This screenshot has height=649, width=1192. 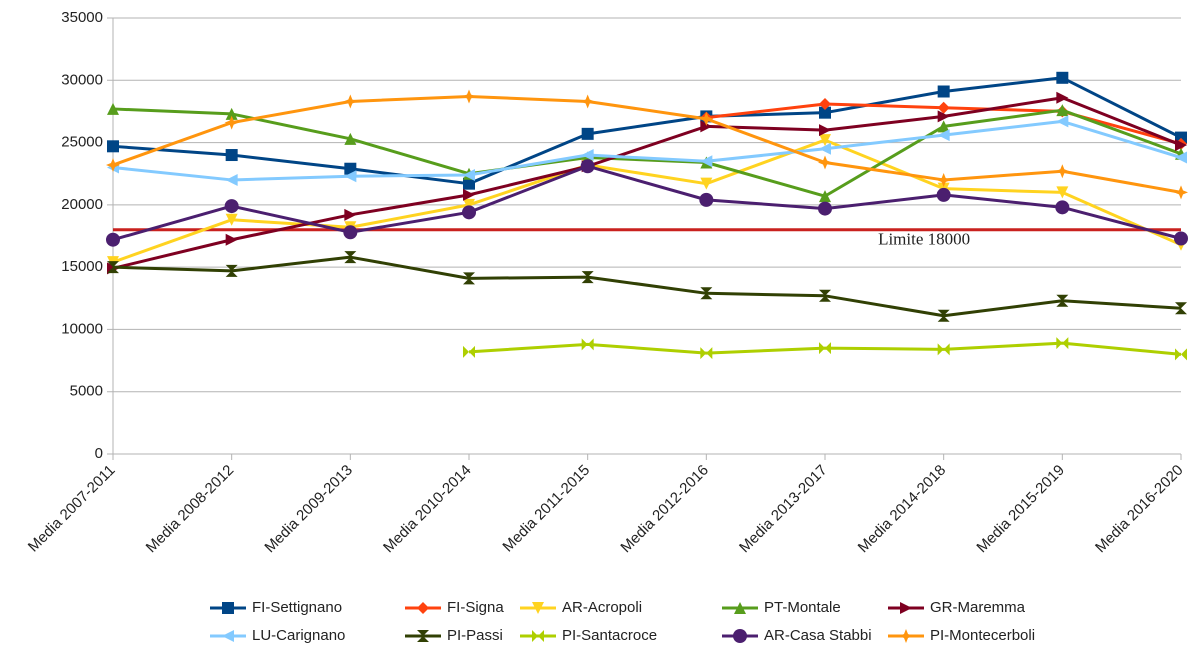 What do you see at coordinates (82, 266) in the screenshot?
I see `y-tick-label: 15000` at bounding box center [82, 266].